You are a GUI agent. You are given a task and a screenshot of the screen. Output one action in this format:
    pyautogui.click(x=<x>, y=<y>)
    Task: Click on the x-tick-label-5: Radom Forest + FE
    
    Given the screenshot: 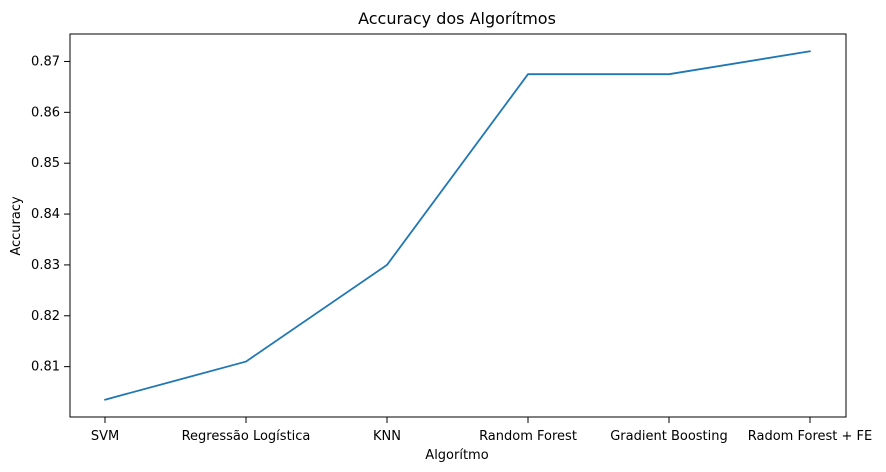 What is the action you would take?
    pyautogui.click(x=810, y=436)
    